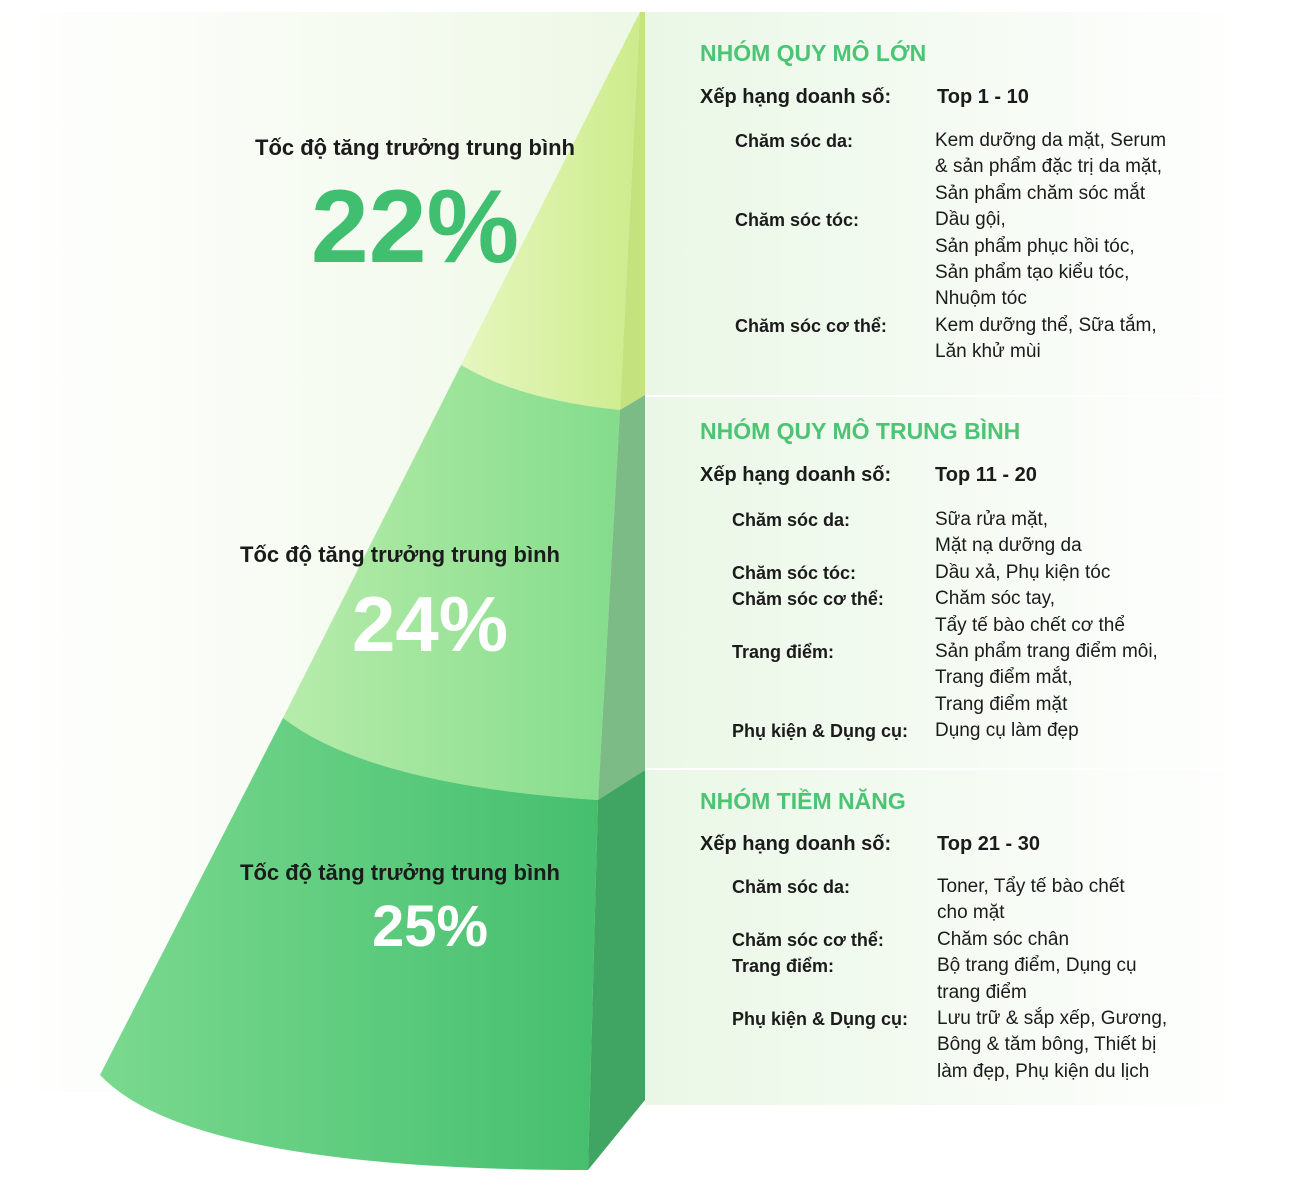 The height and width of the screenshot is (1188, 1297). Describe the element at coordinates (988, 352) in the screenshot. I see `category-item: Lăn khử mùi` at that location.